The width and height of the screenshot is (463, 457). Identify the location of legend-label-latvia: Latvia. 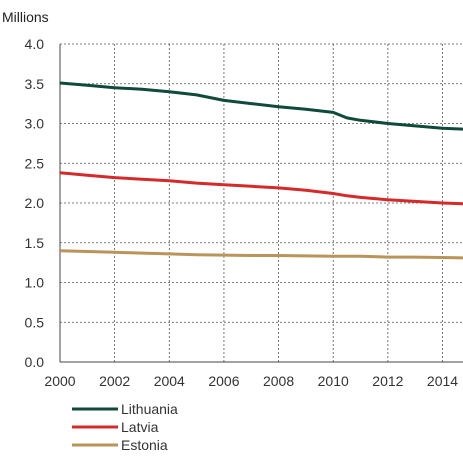
(140, 427).